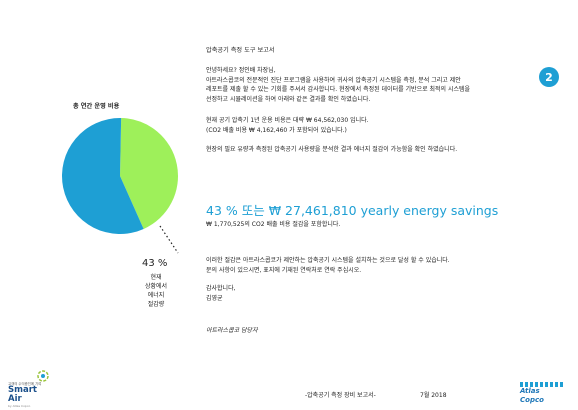  I want to click on annotation-leader-line, so click(169, 239).